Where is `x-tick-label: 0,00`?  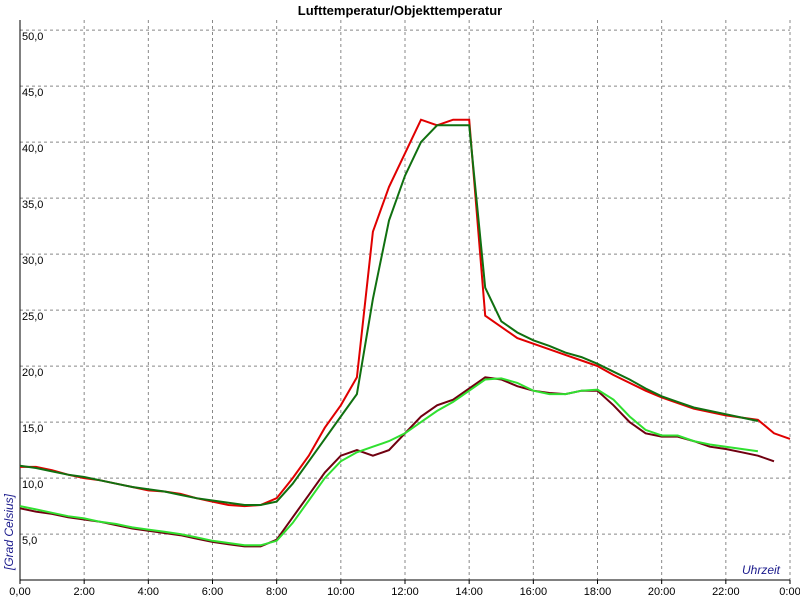 x-tick-label: 0,00 is located at coordinates (19, 592).